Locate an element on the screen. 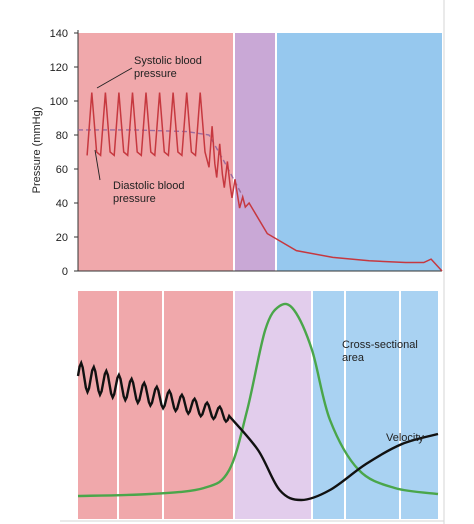  band-arteries-top is located at coordinates (156, 152).